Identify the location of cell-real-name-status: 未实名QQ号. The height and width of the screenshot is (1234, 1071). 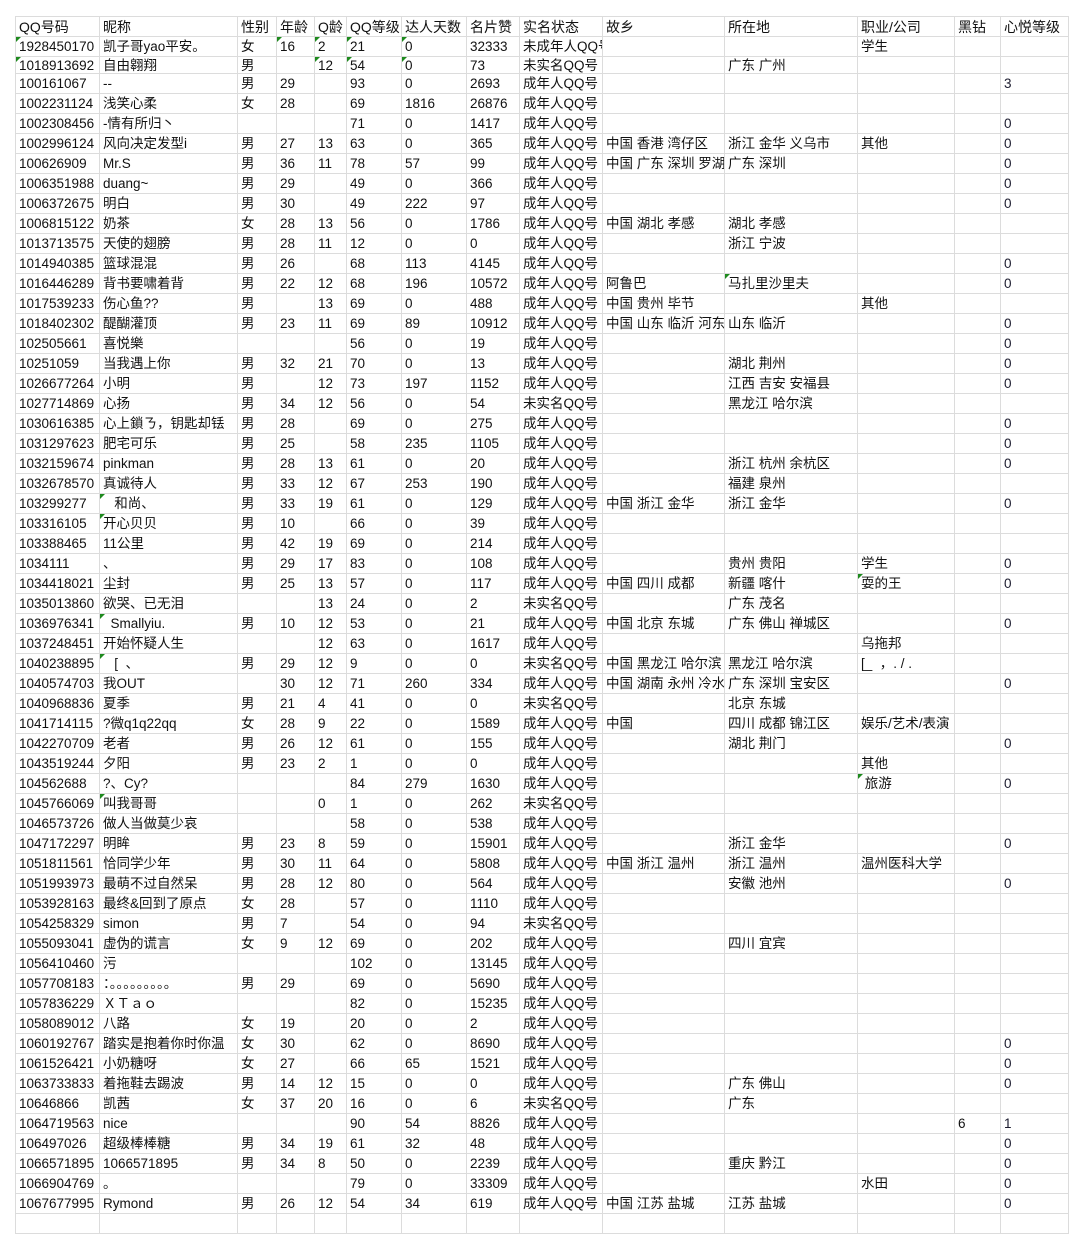
(561, 604).